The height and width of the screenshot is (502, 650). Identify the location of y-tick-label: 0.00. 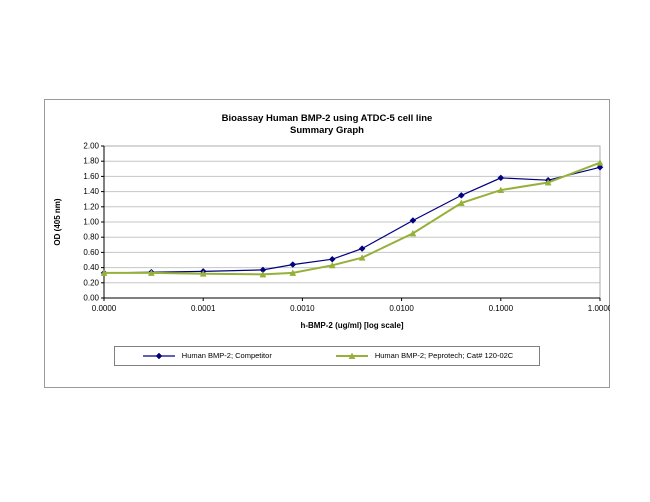
(91, 297).